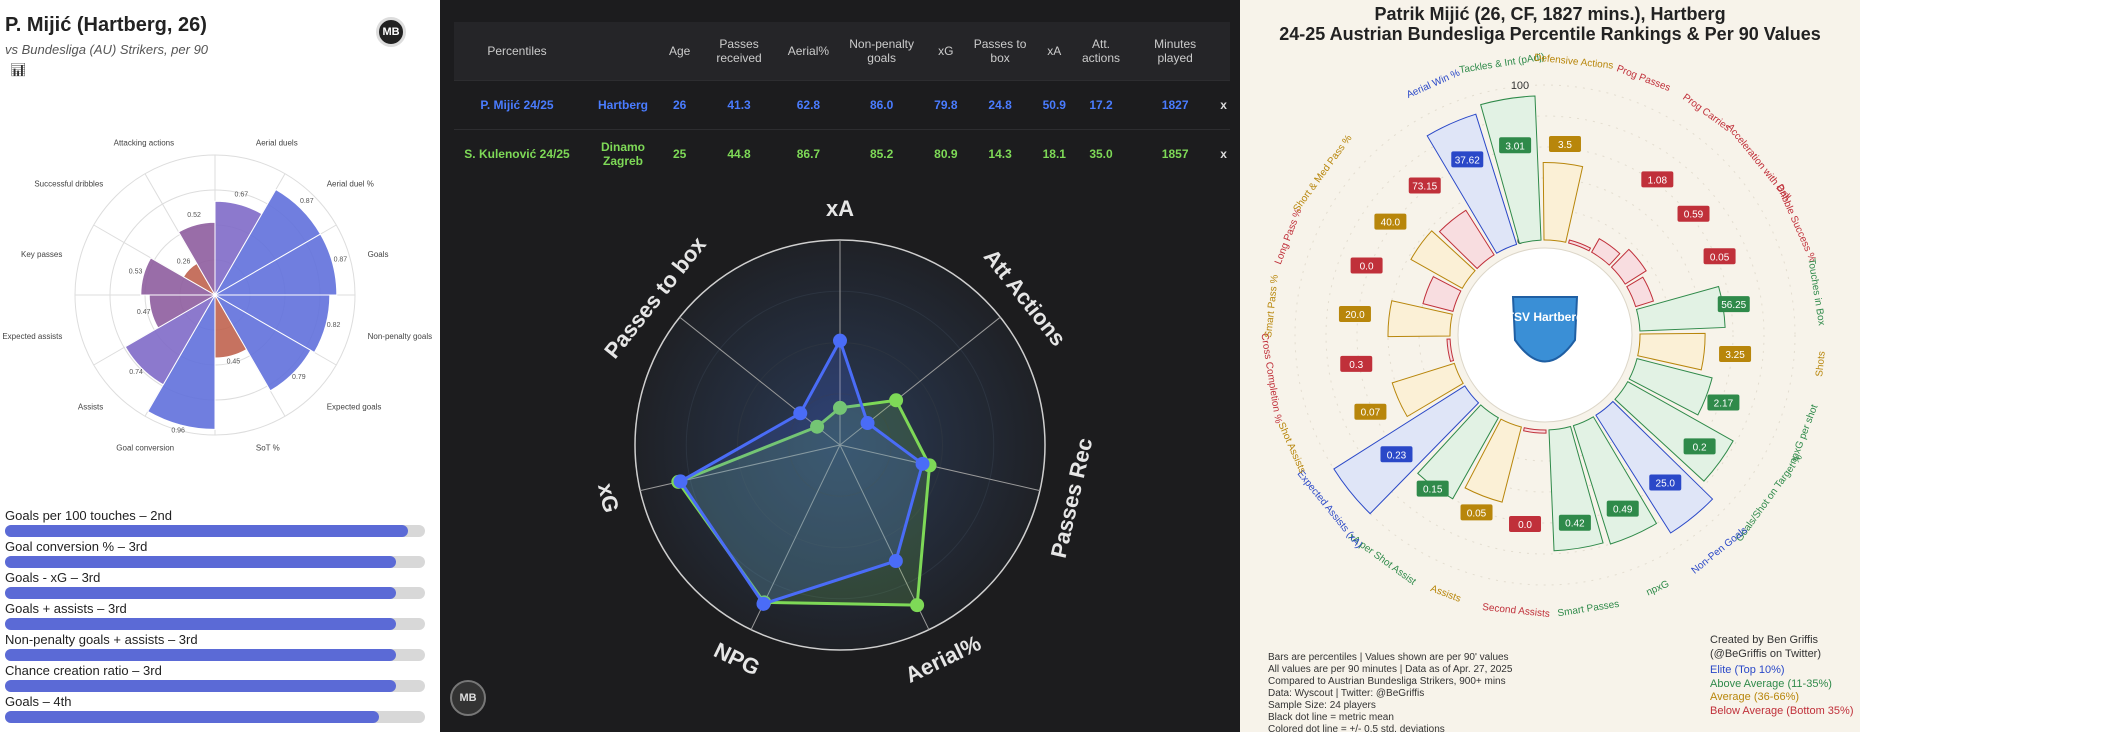 The height and width of the screenshot is (736, 2115). Describe the element at coordinates (1766, 653) in the screenshot. I see `credit-line: (@BeGriffis on Twitter)` at that location.